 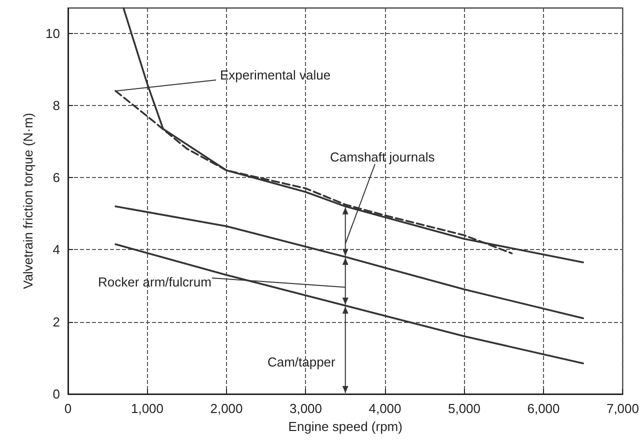 What do you see at coordinates (28, 201) in the screenshot?
I see `y-axis-title: Valvetrain friction torque (N·m)` at bounding box center [28, 201].